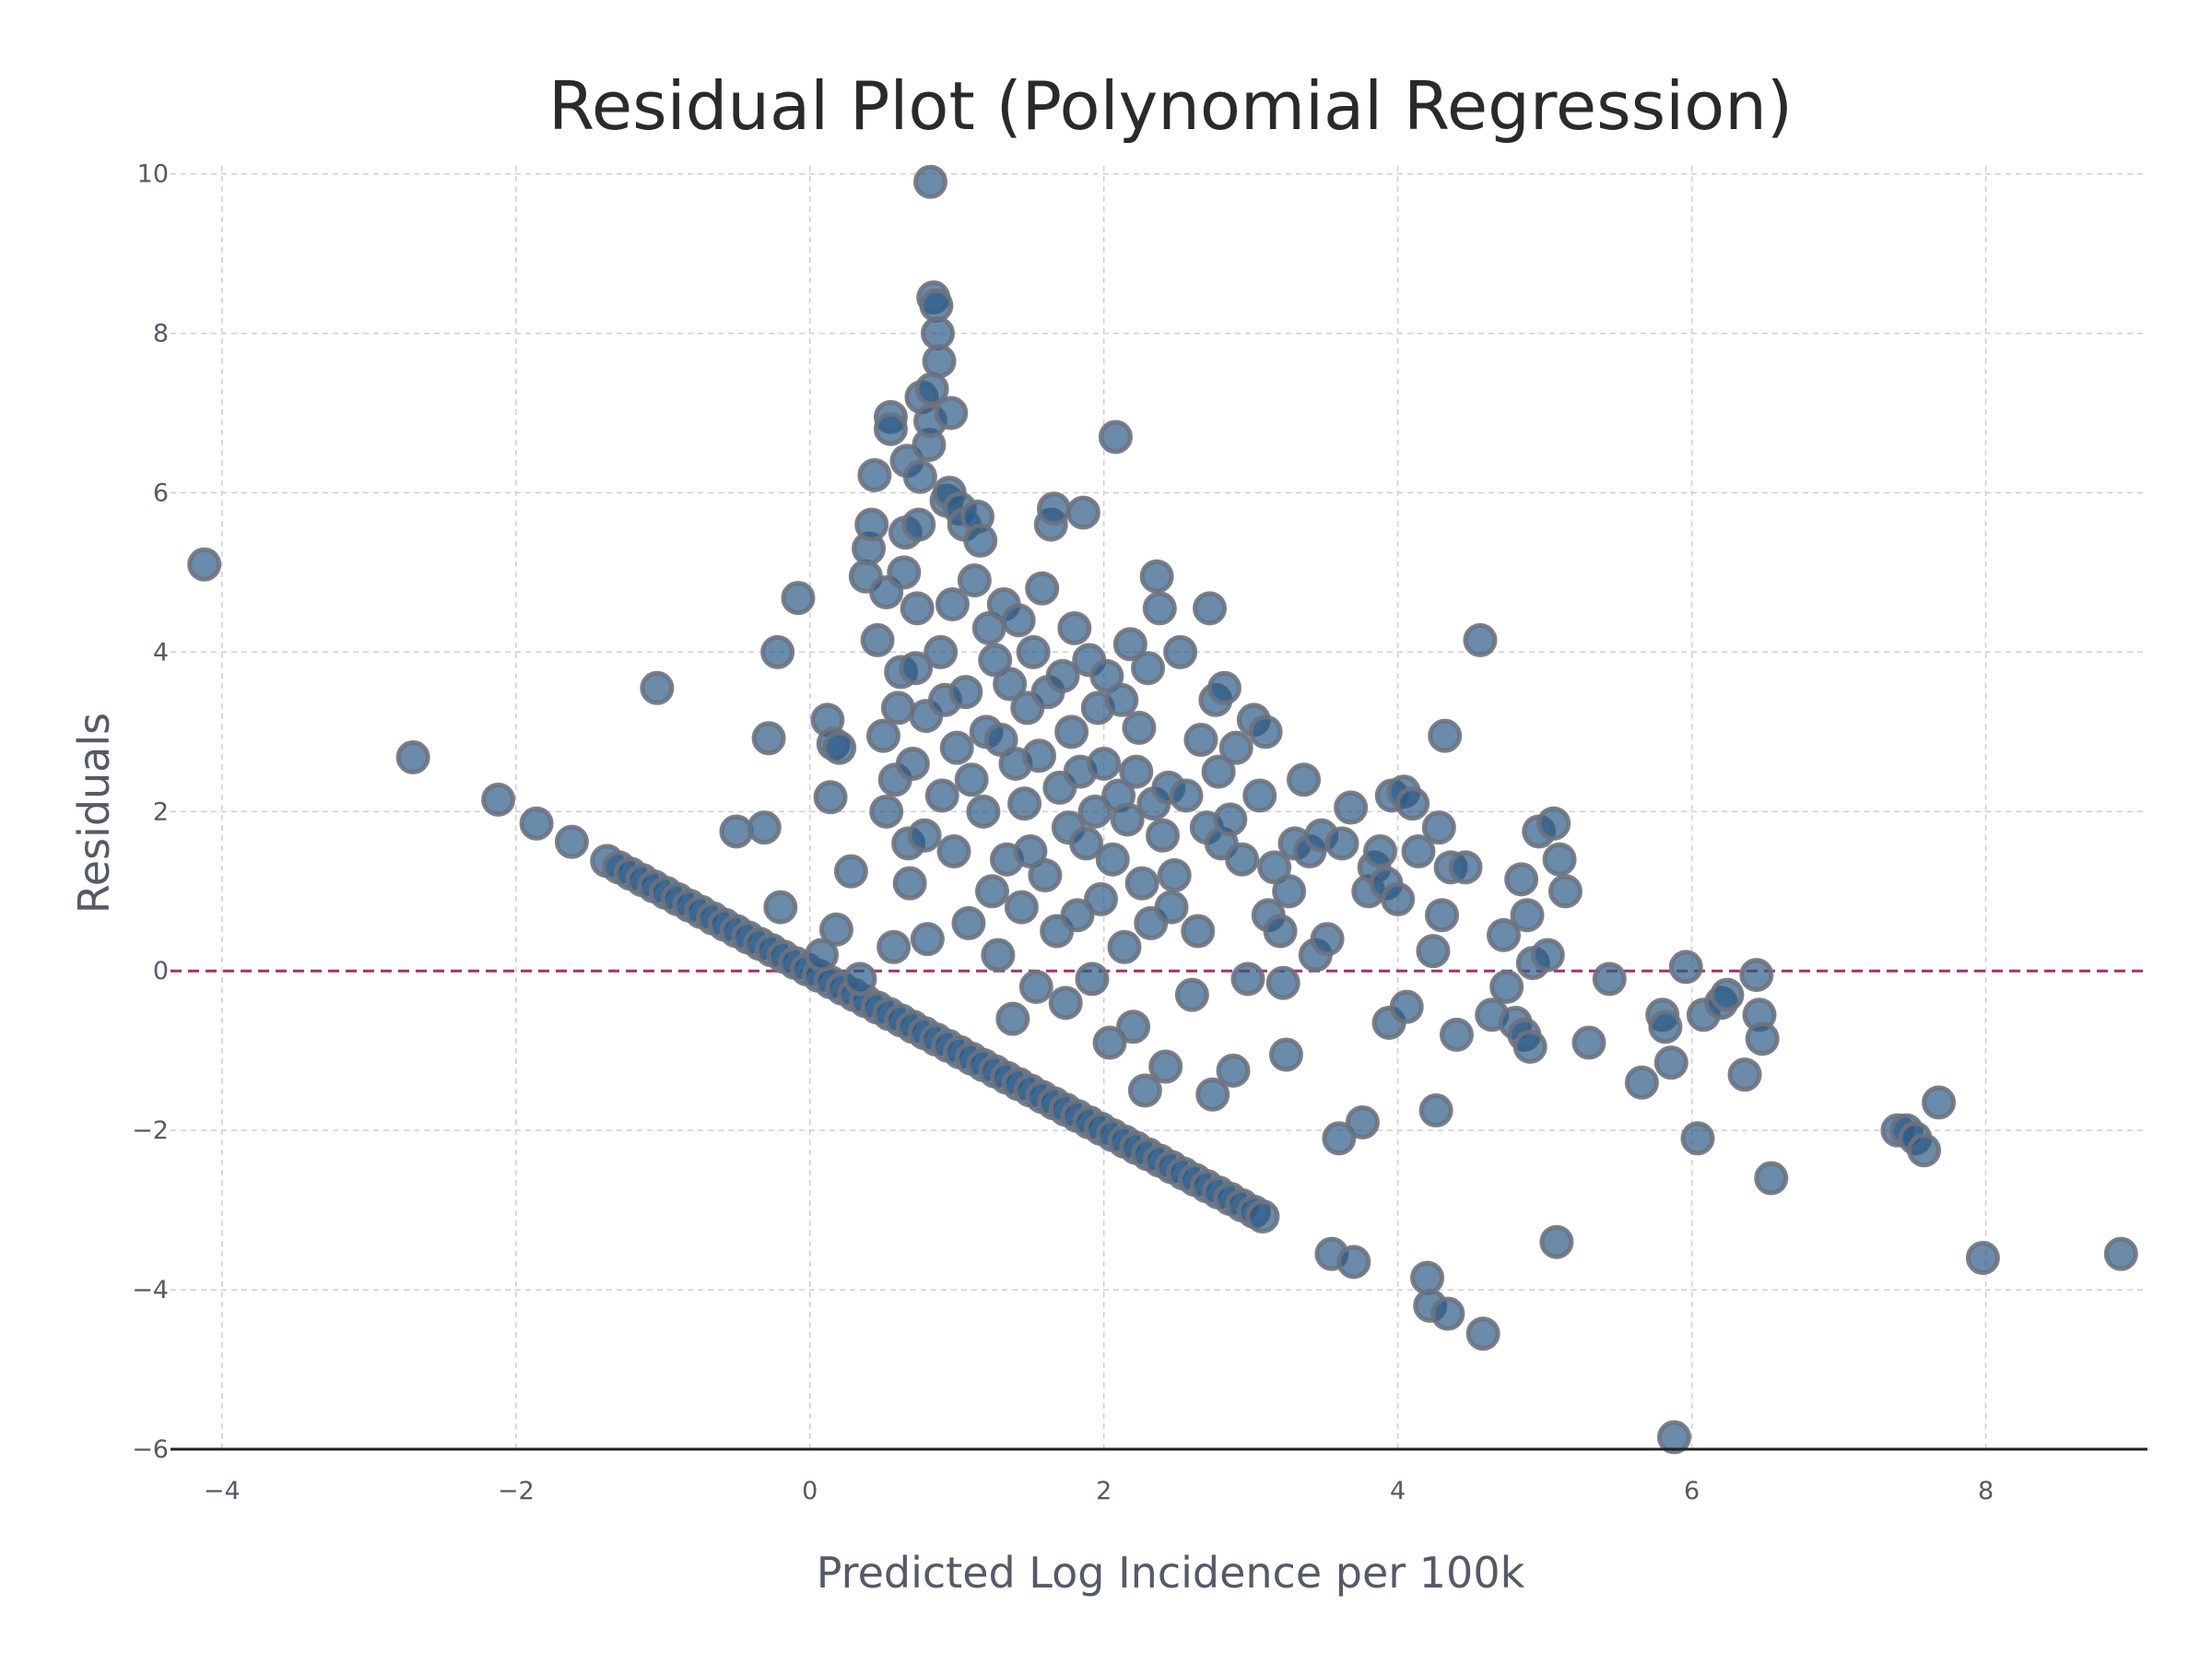  What do you see at coordinates (1692, 1491) in the screenshot?
I see `x-tick-label: 6` at bounding box center [1692, 1491].